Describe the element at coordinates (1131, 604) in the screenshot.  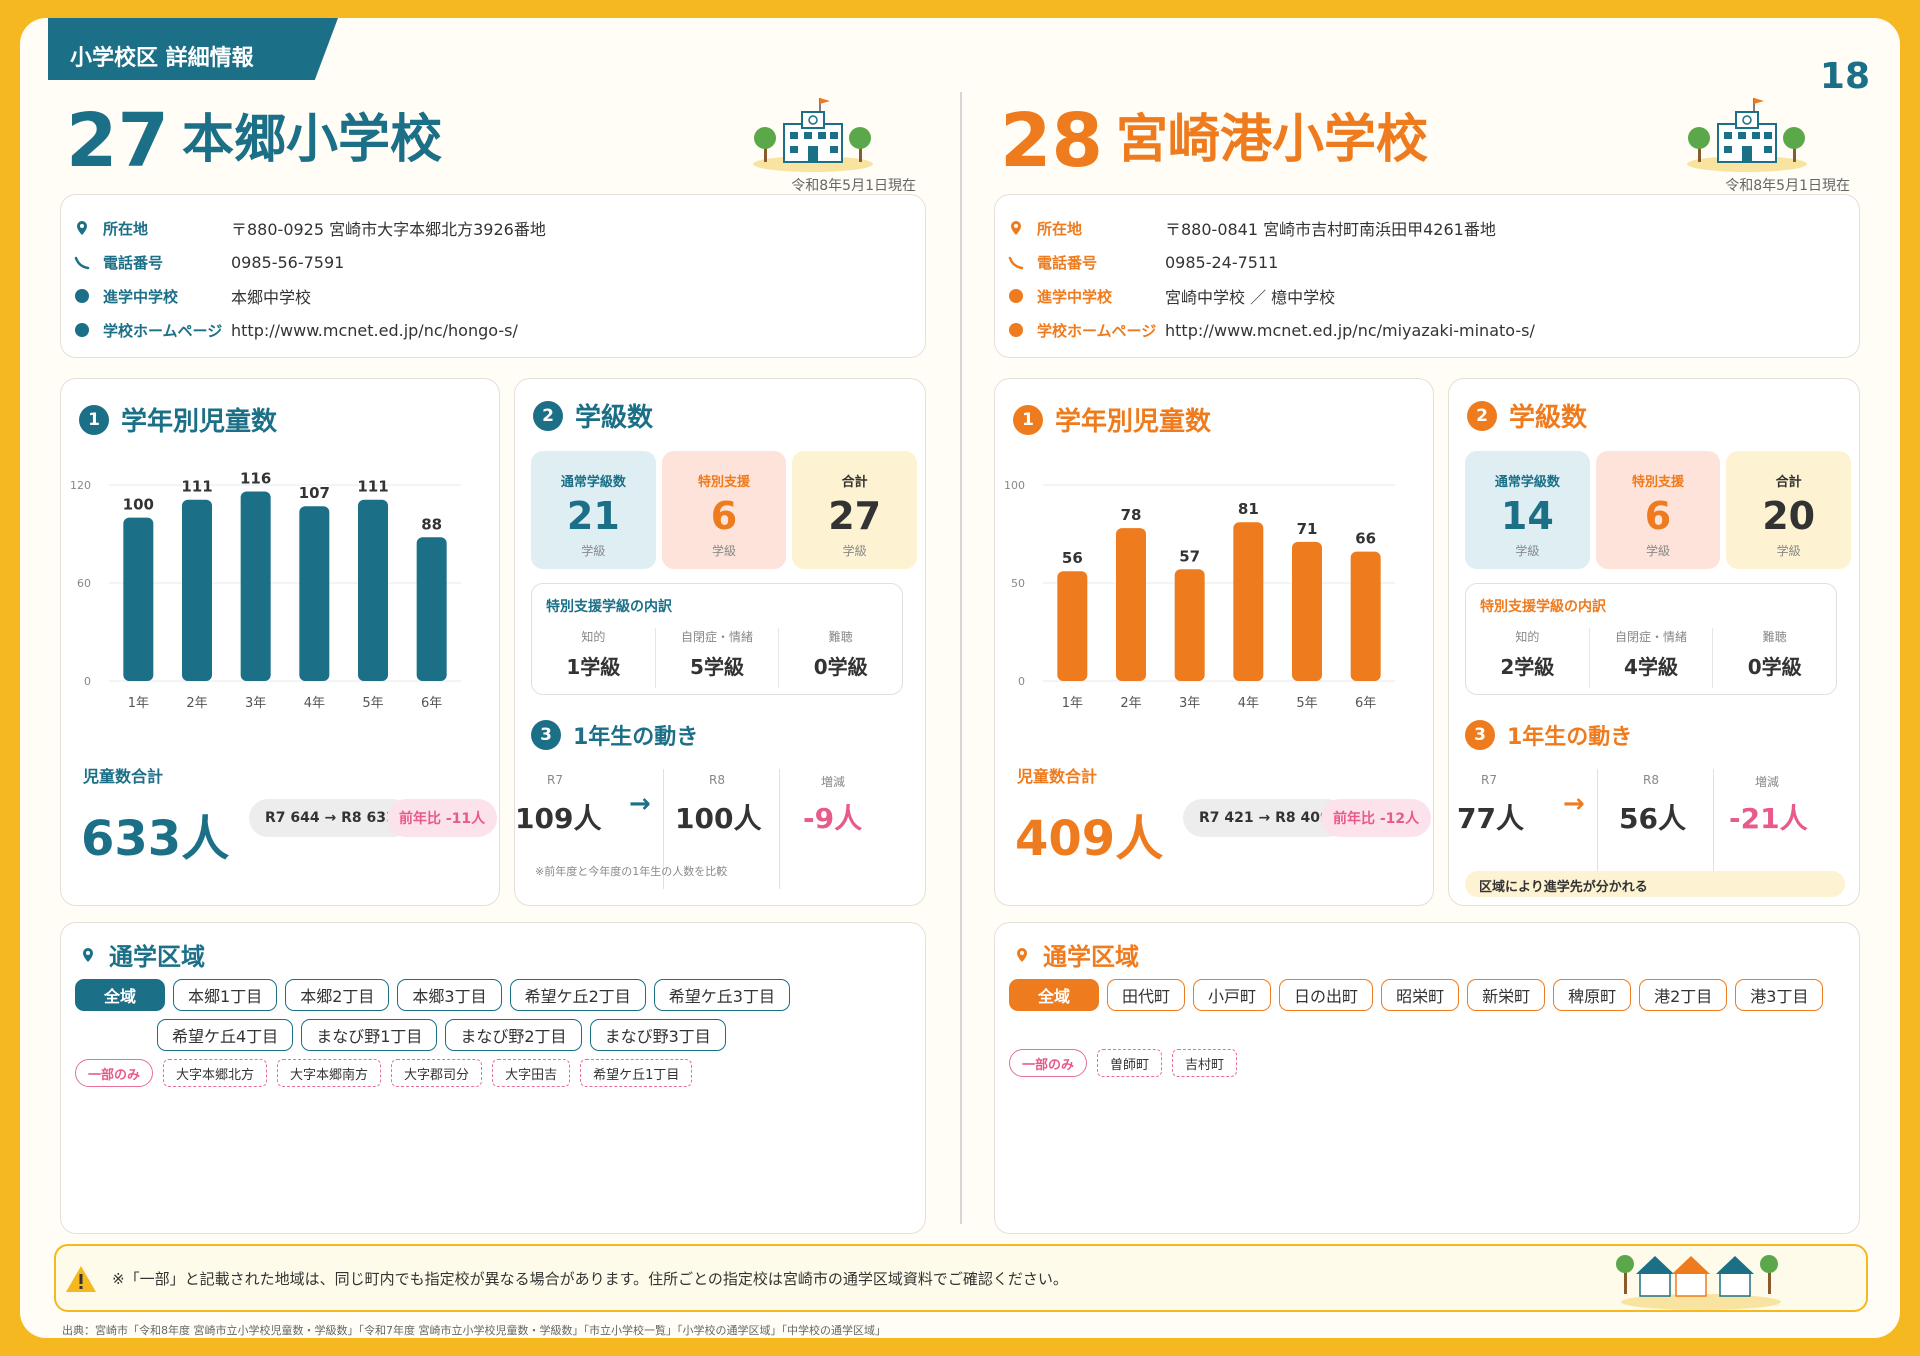
I see `bar-2年` at that location.